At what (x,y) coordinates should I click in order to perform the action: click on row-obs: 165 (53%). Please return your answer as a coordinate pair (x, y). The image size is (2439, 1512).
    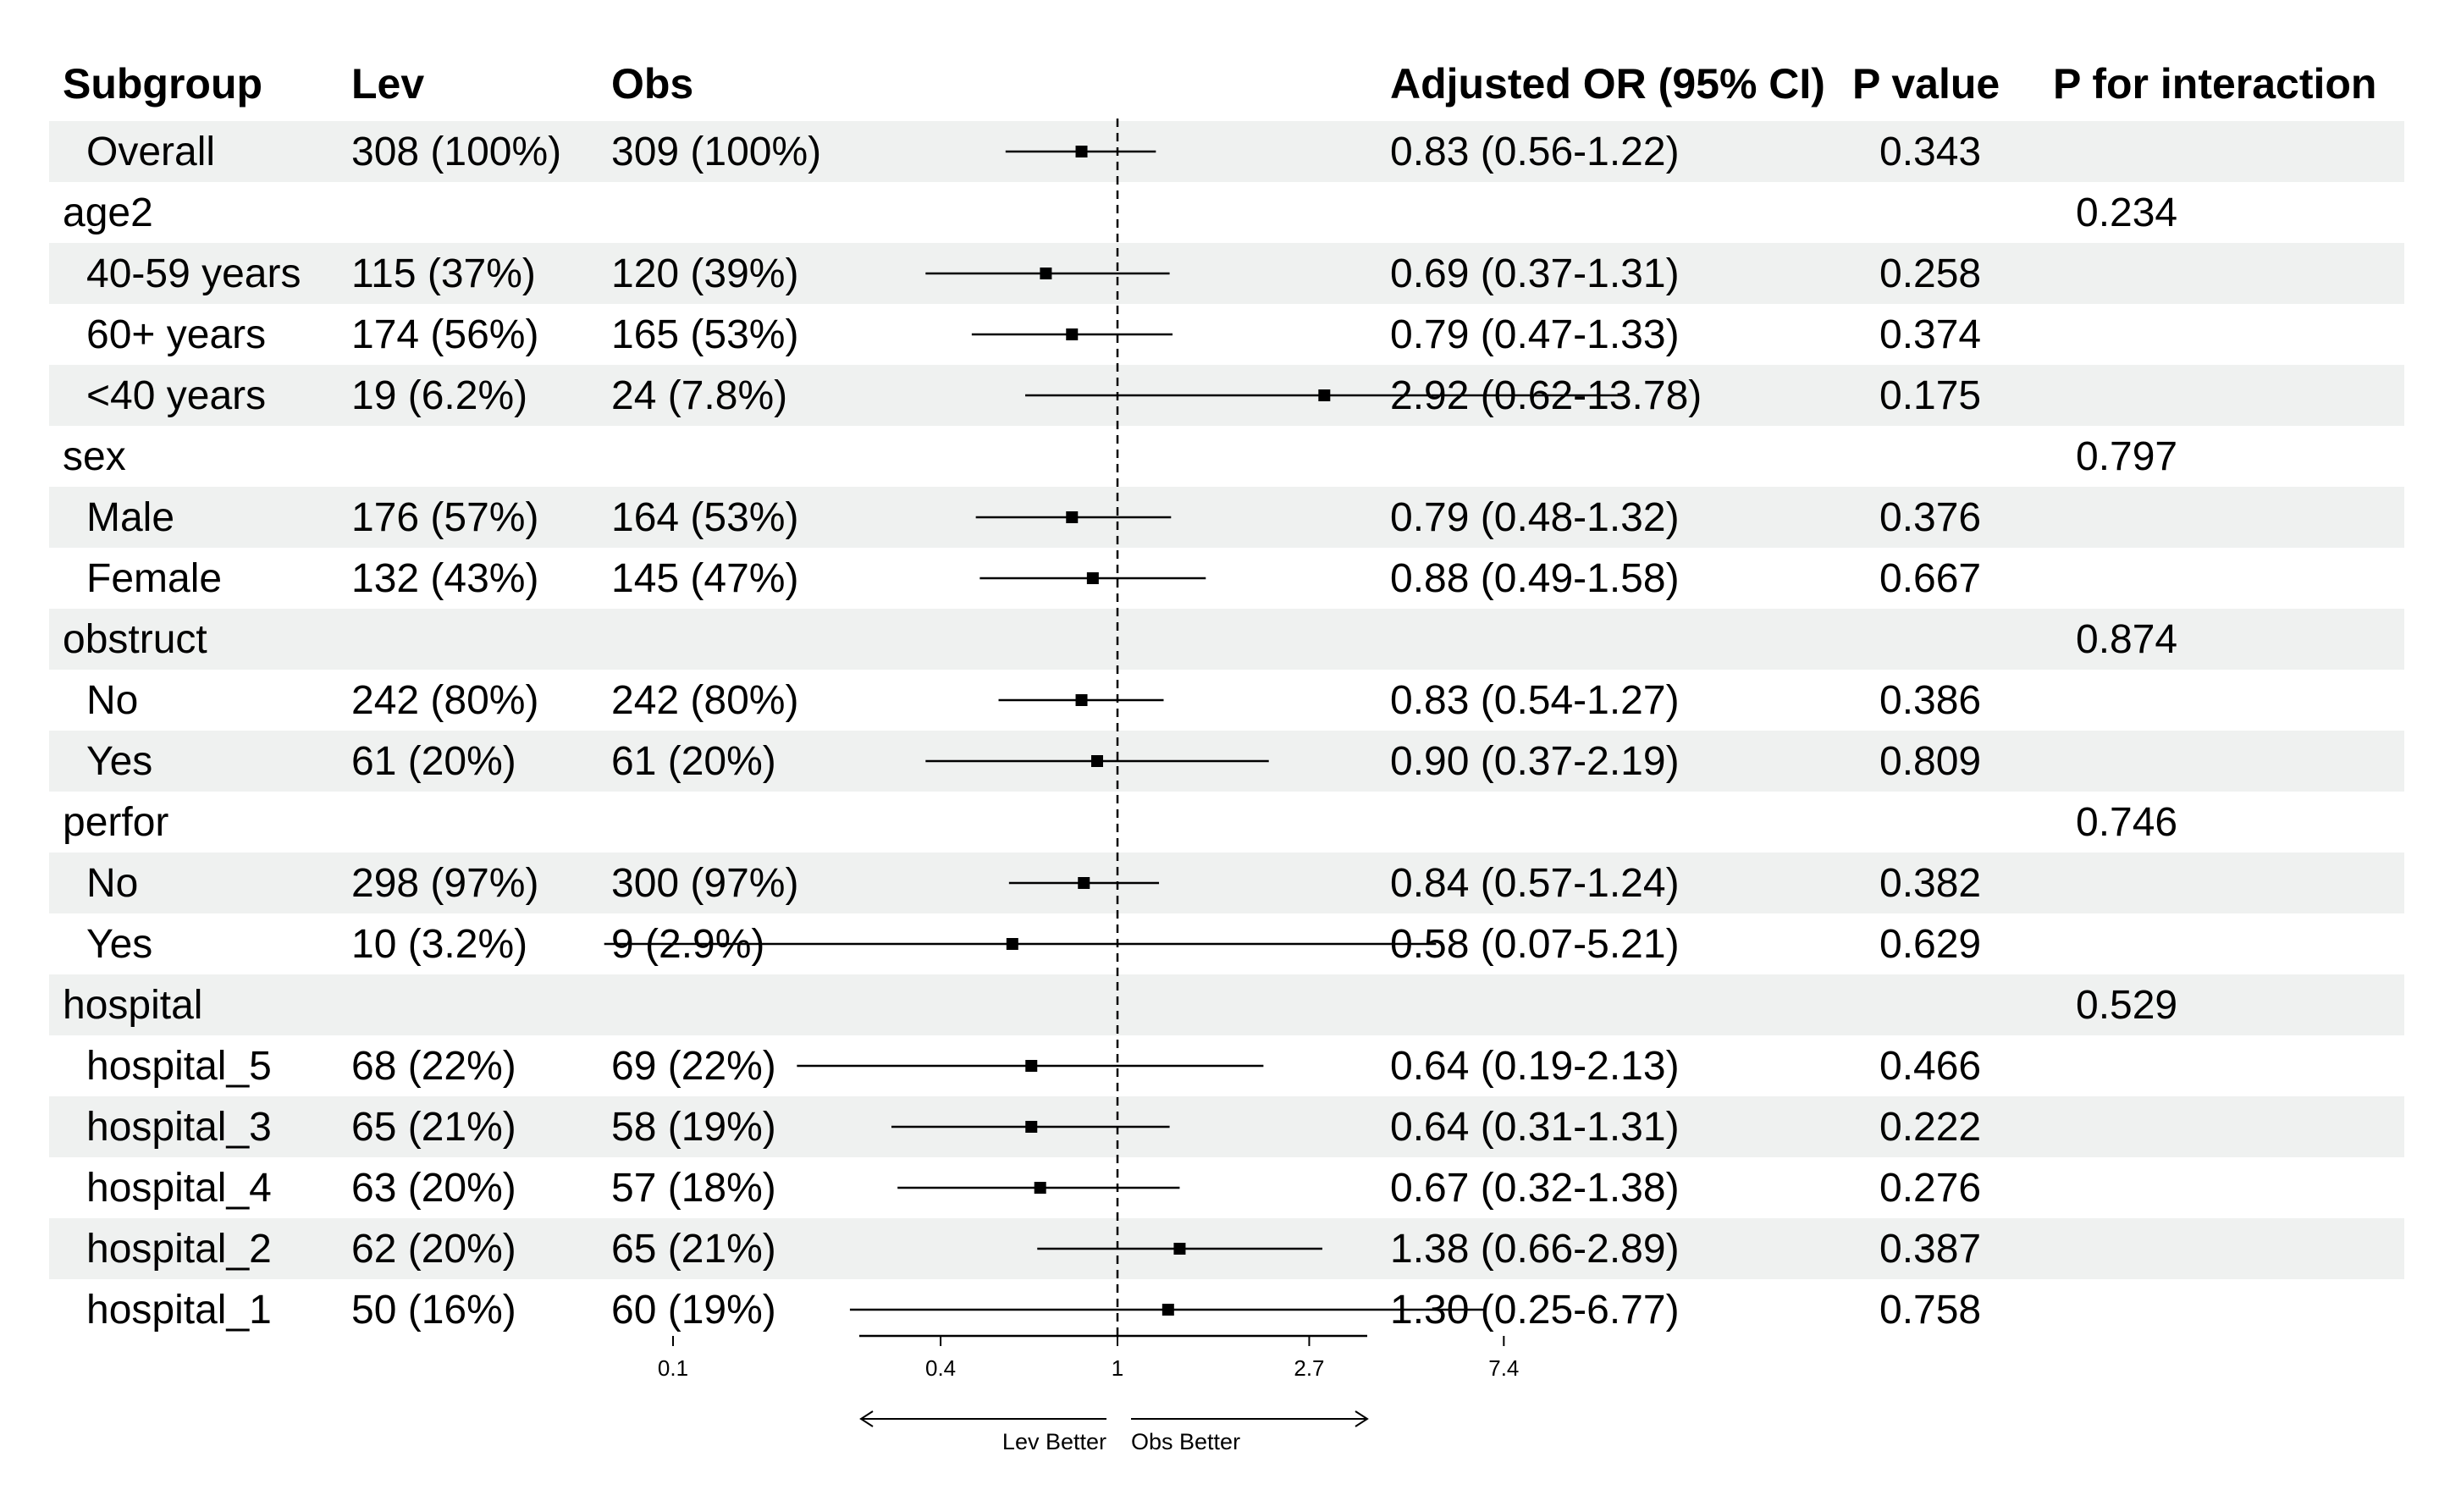
    Looking at the image, I should click on (704, 334).